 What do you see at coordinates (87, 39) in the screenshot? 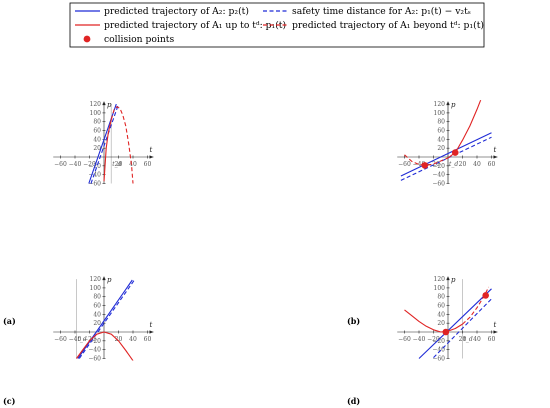
I see `legend-swatch-collision-dot` at bounding box center [87, 39].